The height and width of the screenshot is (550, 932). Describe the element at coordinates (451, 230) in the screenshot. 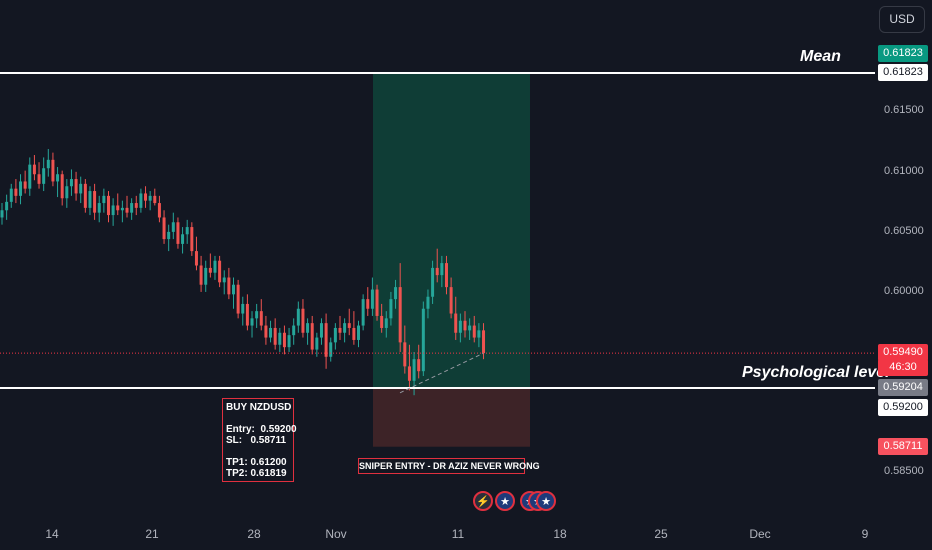

I see `take-profit-zone` at that location.